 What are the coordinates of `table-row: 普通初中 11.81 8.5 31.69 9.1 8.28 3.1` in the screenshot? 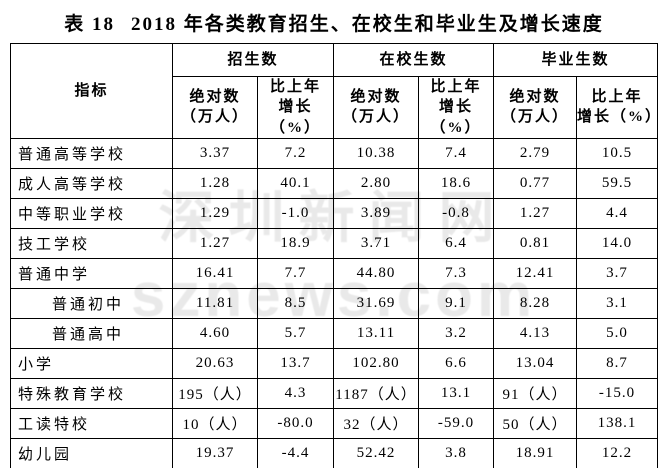 It's located at (334, 303).